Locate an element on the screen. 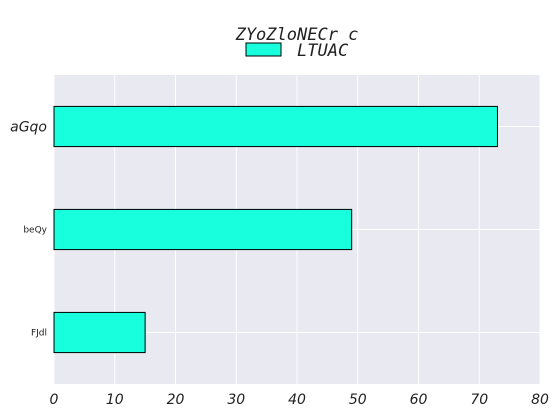 The height and width of the screenshot is (420, 560). x-tick-label: 50 is located at coordinates (358, 400).